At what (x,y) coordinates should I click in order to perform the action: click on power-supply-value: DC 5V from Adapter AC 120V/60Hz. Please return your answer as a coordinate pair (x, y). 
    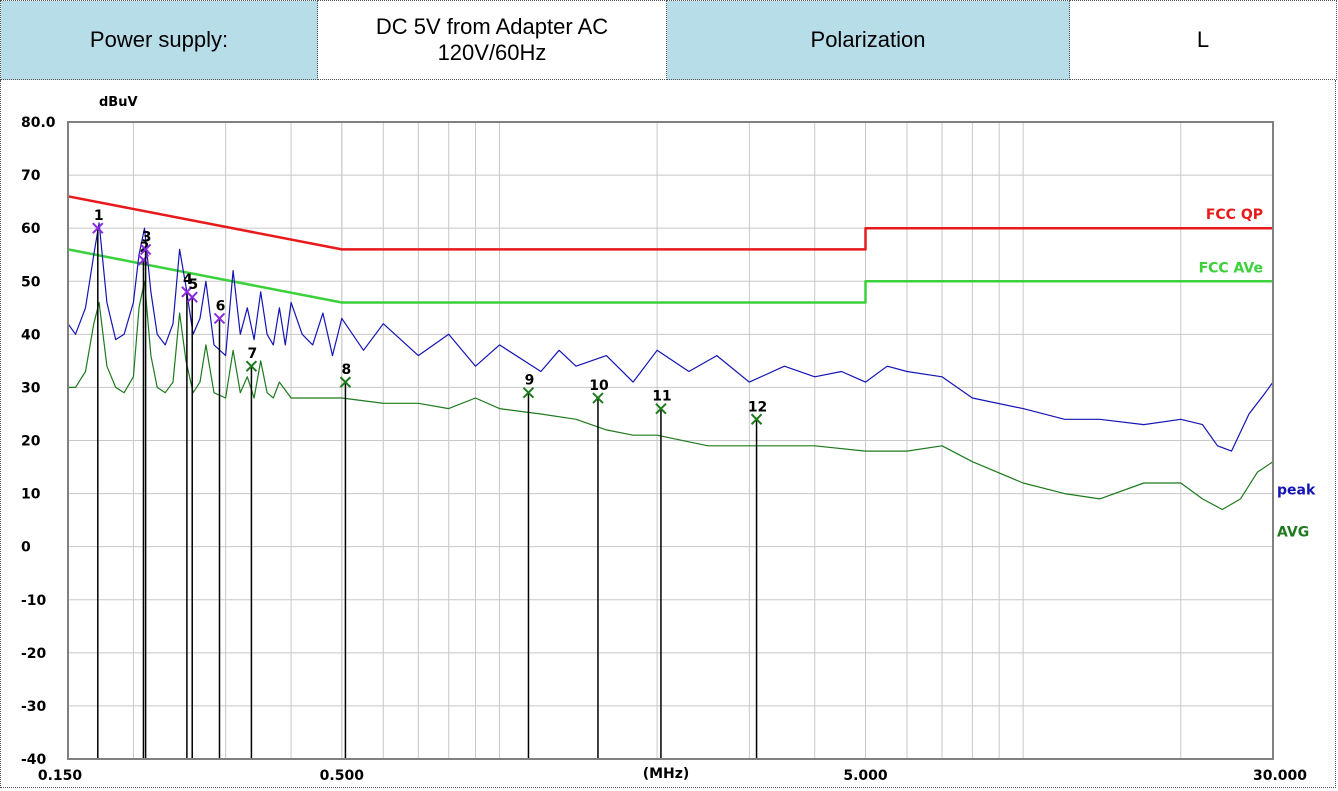
    Looking at the image, I should click on (492, 40).